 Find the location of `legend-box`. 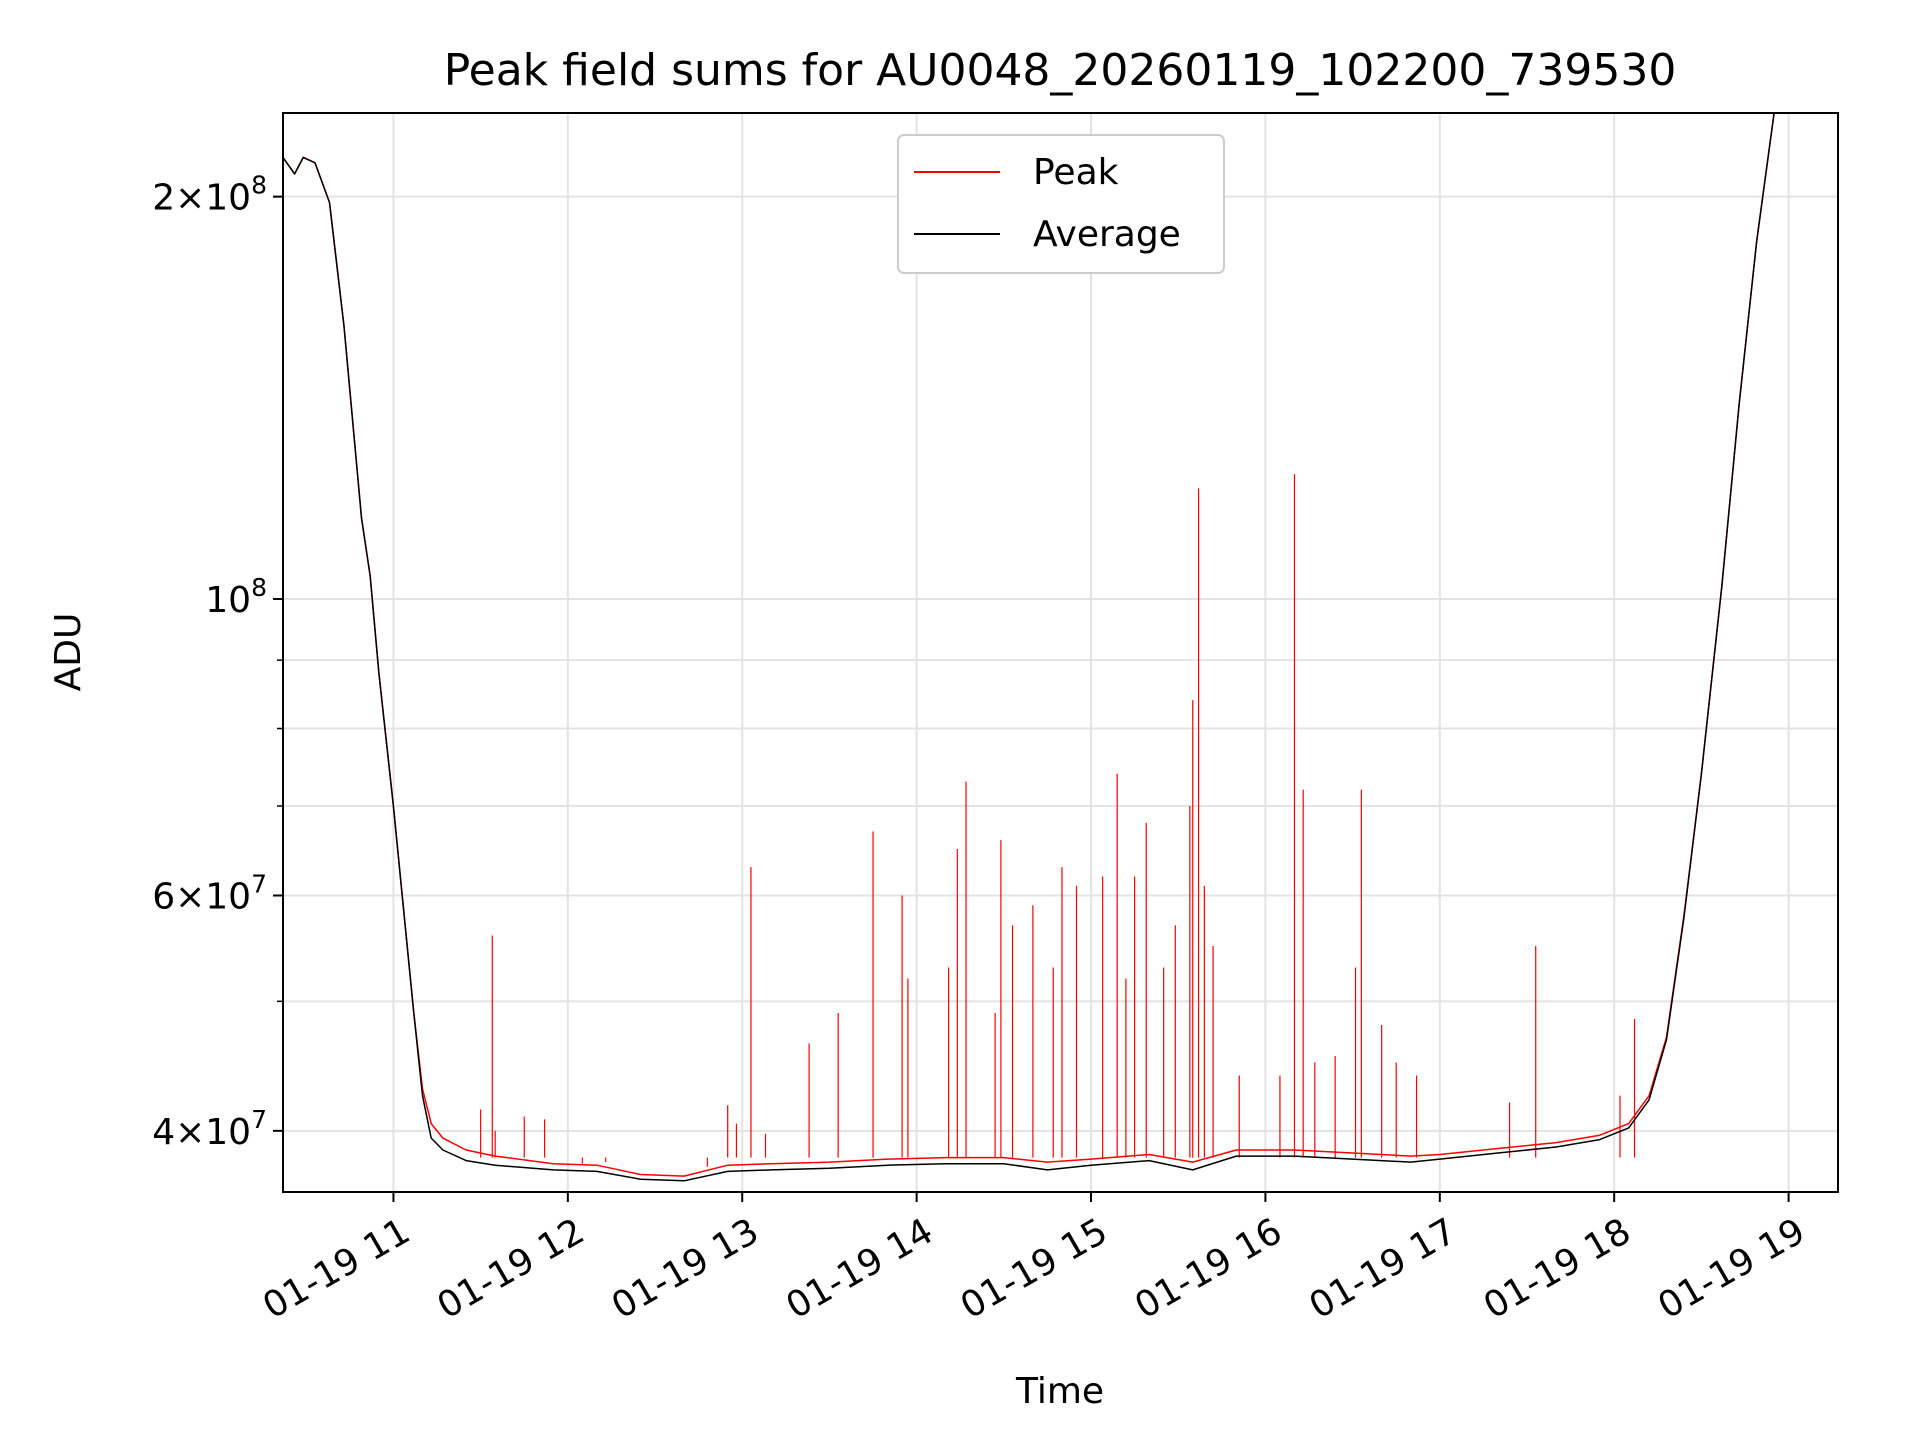

legend-box is located at coordinates (1061, 204).